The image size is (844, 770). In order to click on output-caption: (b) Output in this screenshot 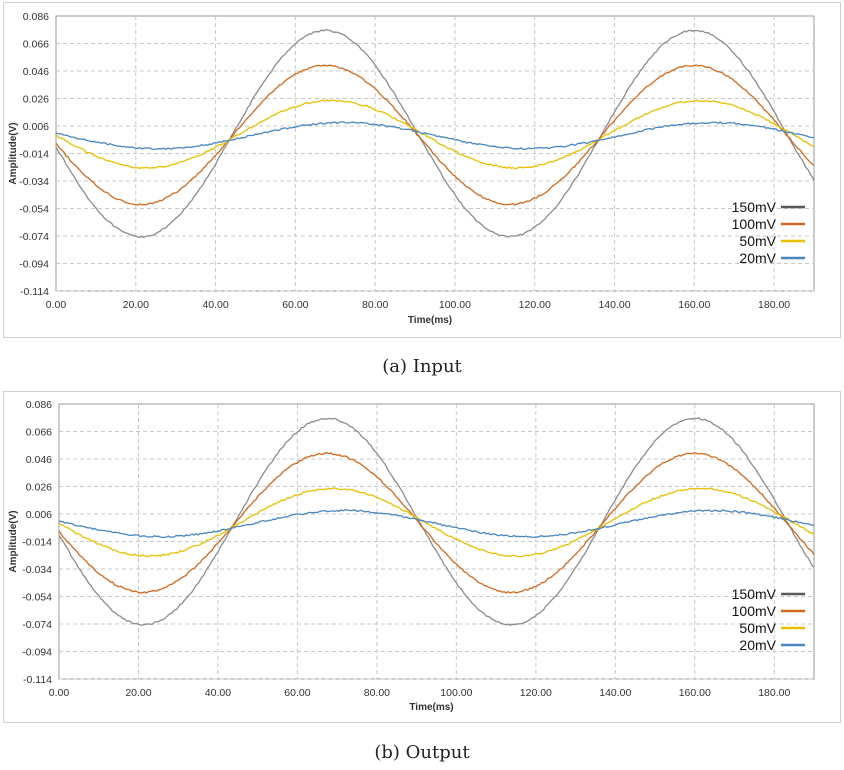, I will do `click(422, 752)`.